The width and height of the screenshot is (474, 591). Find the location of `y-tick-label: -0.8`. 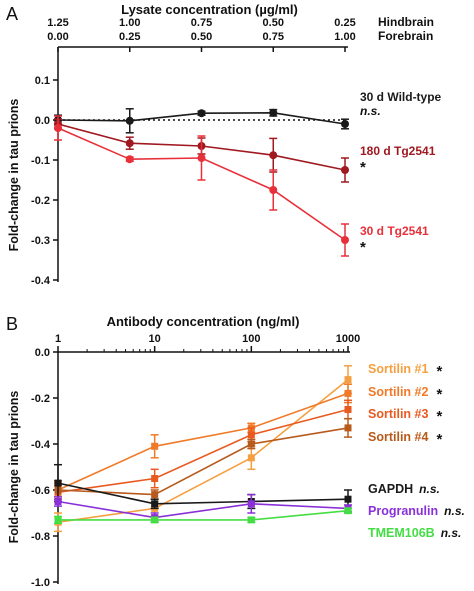

y-tick-label: -0.8 is located at coordinates (40, 537).